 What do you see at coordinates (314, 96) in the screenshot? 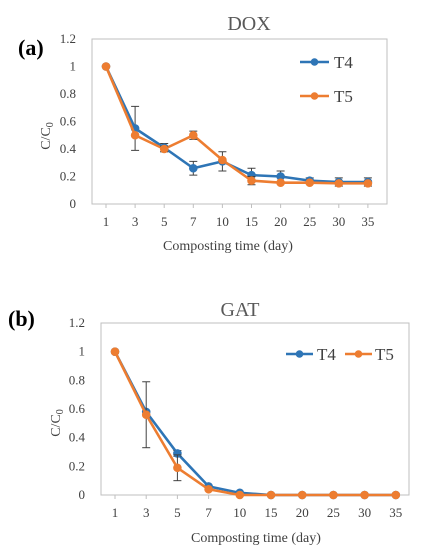
I see `chart-a-legend-marker-t5` at bounding box center [314, 96].